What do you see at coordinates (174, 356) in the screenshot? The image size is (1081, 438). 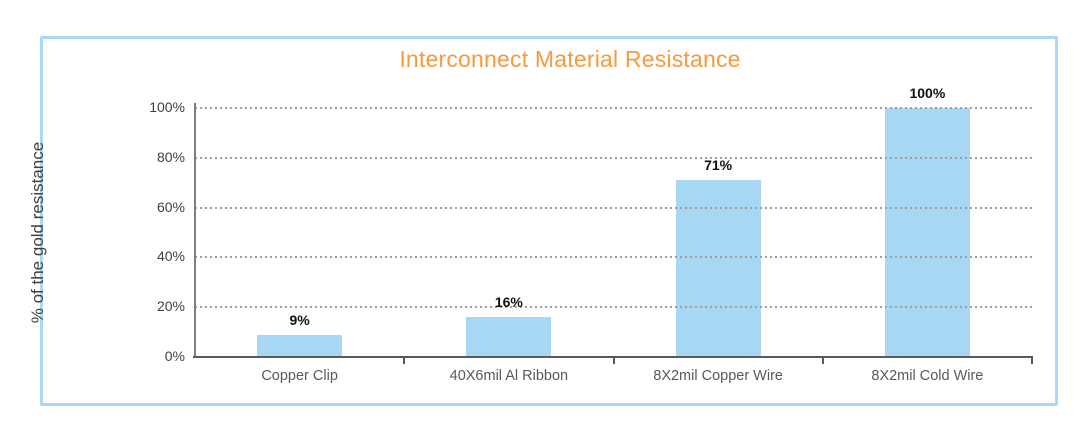 I see `y-tick-label: 0%` at bounding box center [174, 356].